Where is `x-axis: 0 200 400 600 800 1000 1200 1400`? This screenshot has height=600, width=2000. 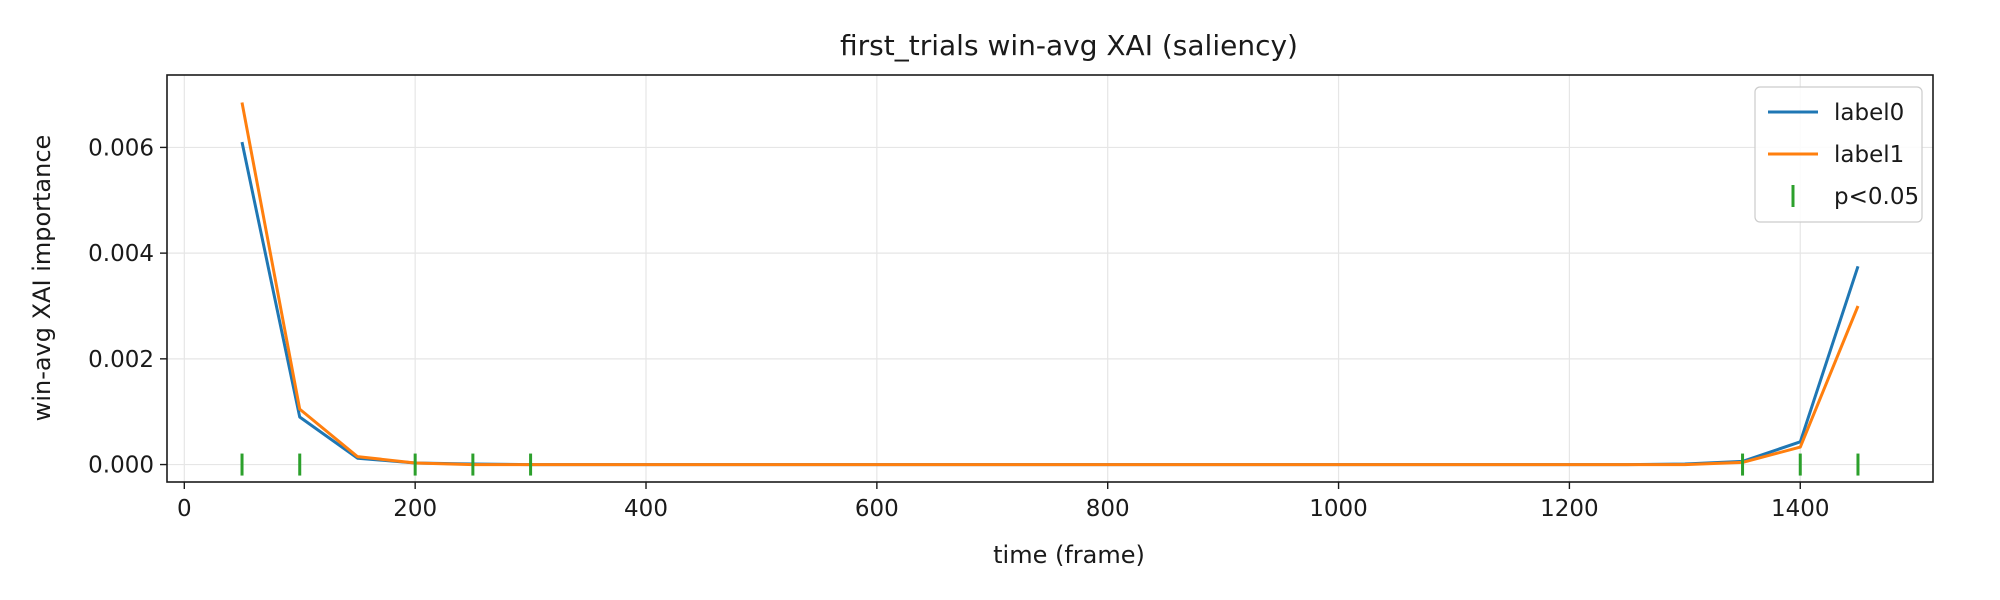
x-axis: 0 200 400 600 800 1000 1200 1400 is located at coordinates (1003, 502).